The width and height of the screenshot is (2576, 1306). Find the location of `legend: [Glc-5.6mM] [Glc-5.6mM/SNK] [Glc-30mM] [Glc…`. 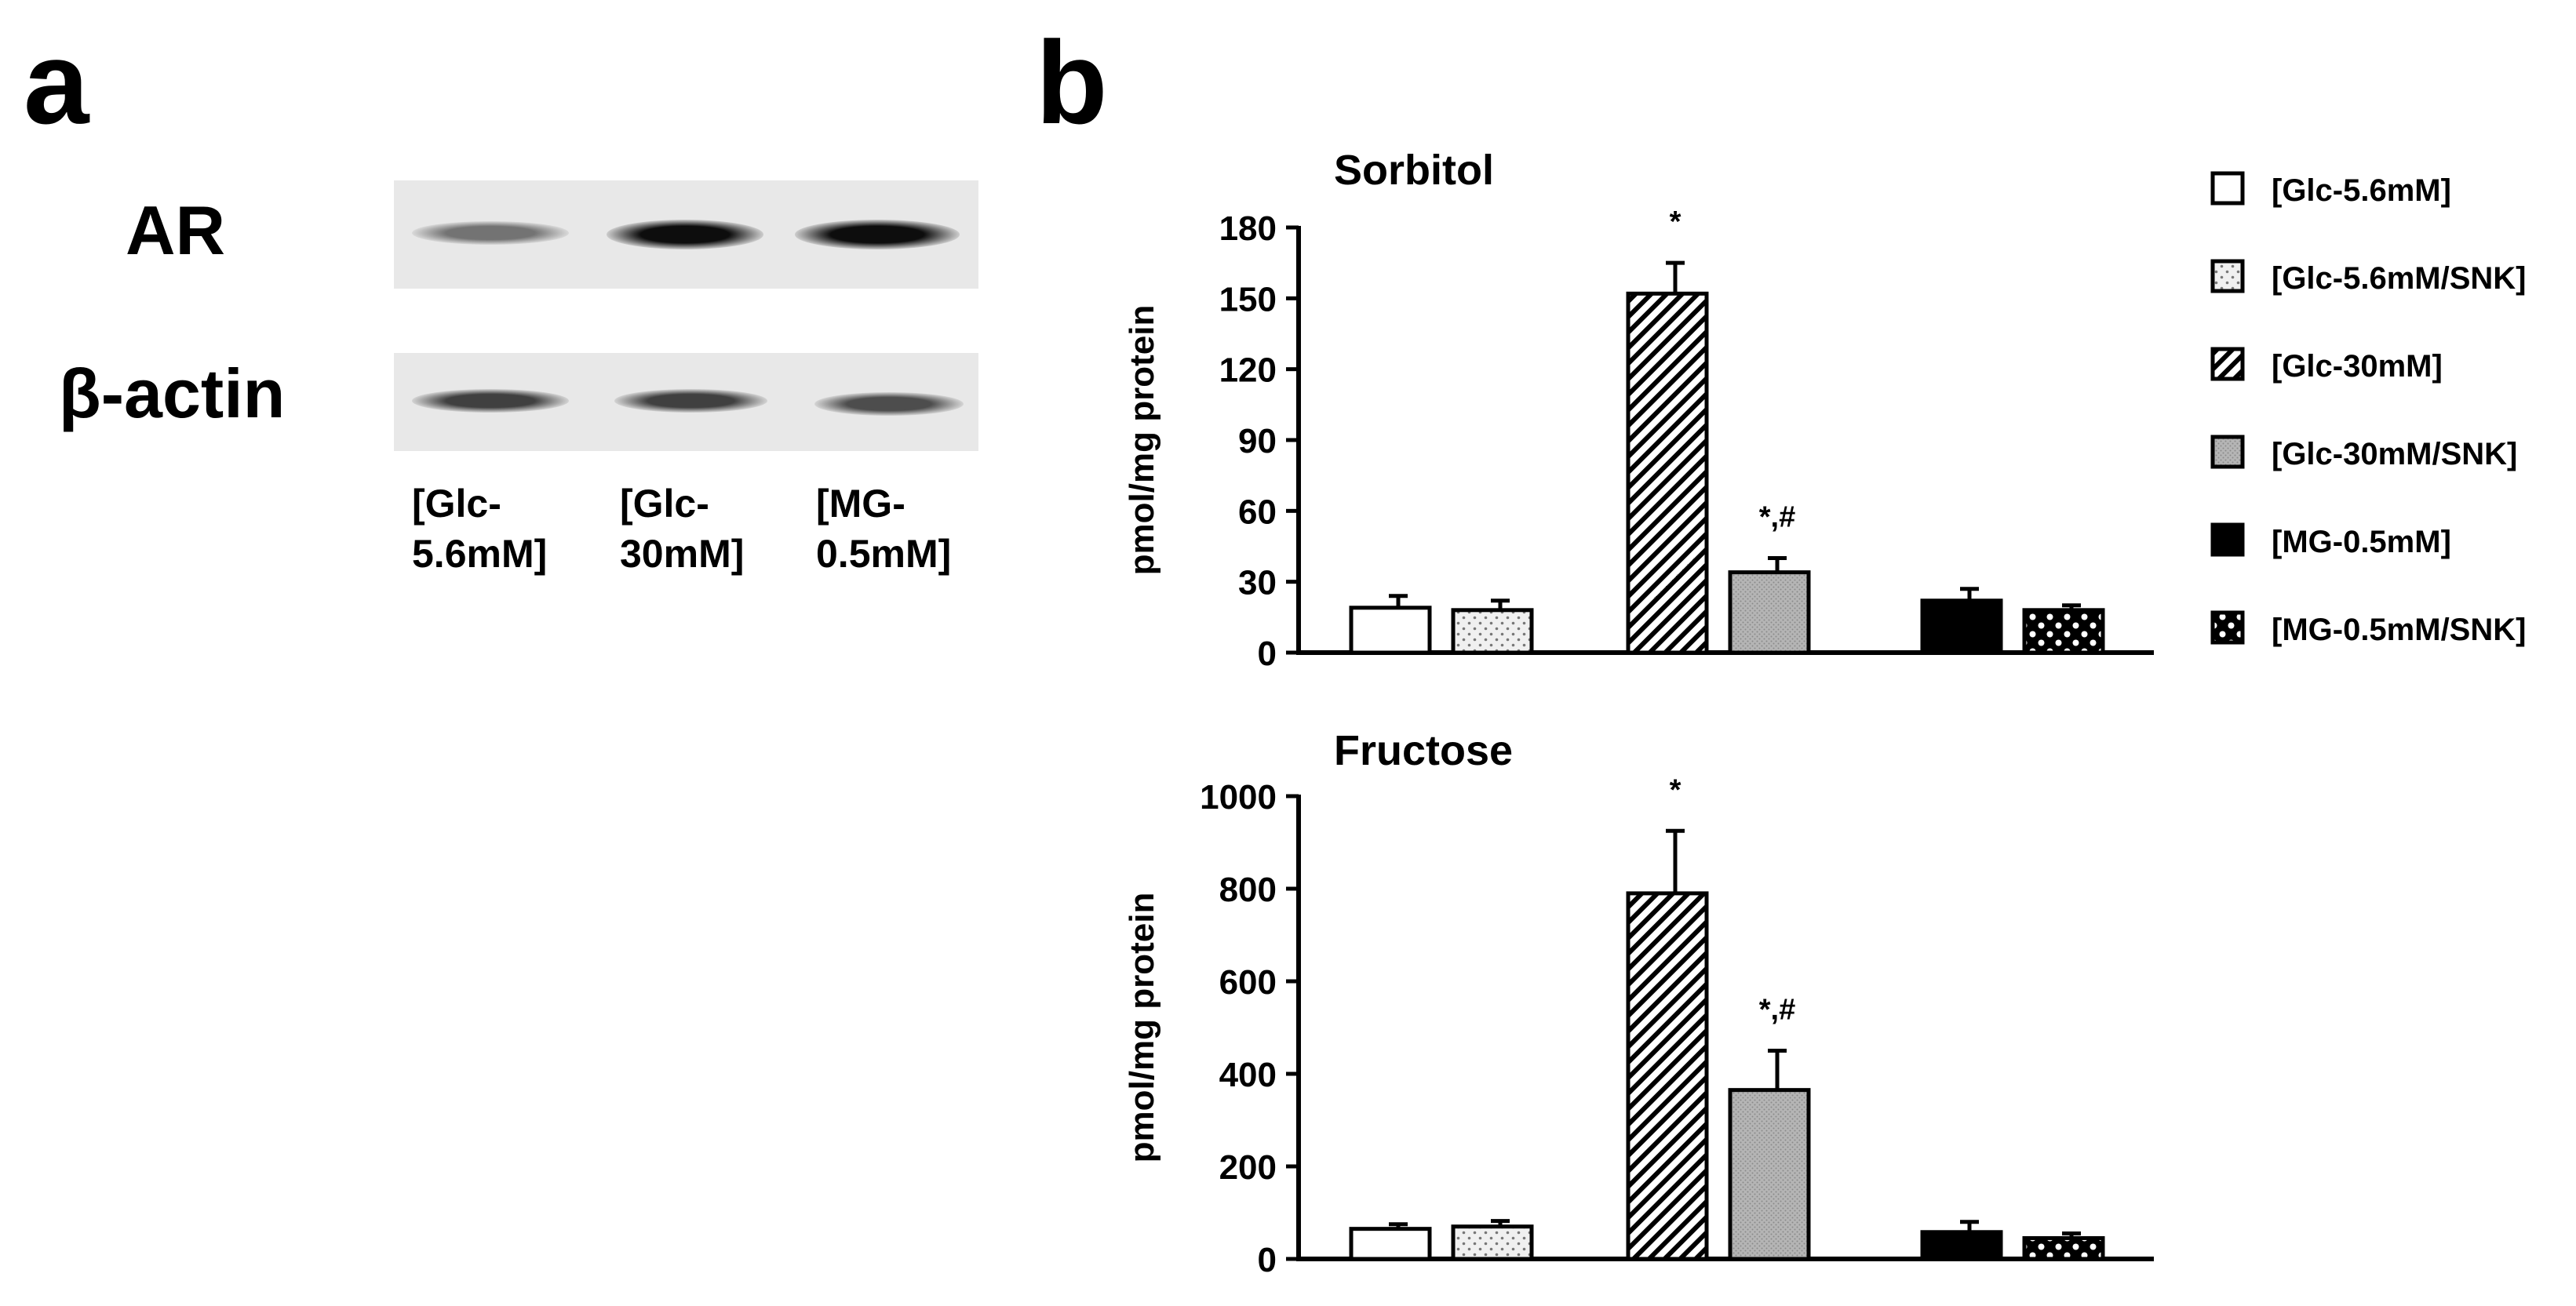

legend: [Glc-5.6mM] [Glc-5.6mM/SNK] [Glc-30mM] [Glc… is located at coordinates (2368, 409).